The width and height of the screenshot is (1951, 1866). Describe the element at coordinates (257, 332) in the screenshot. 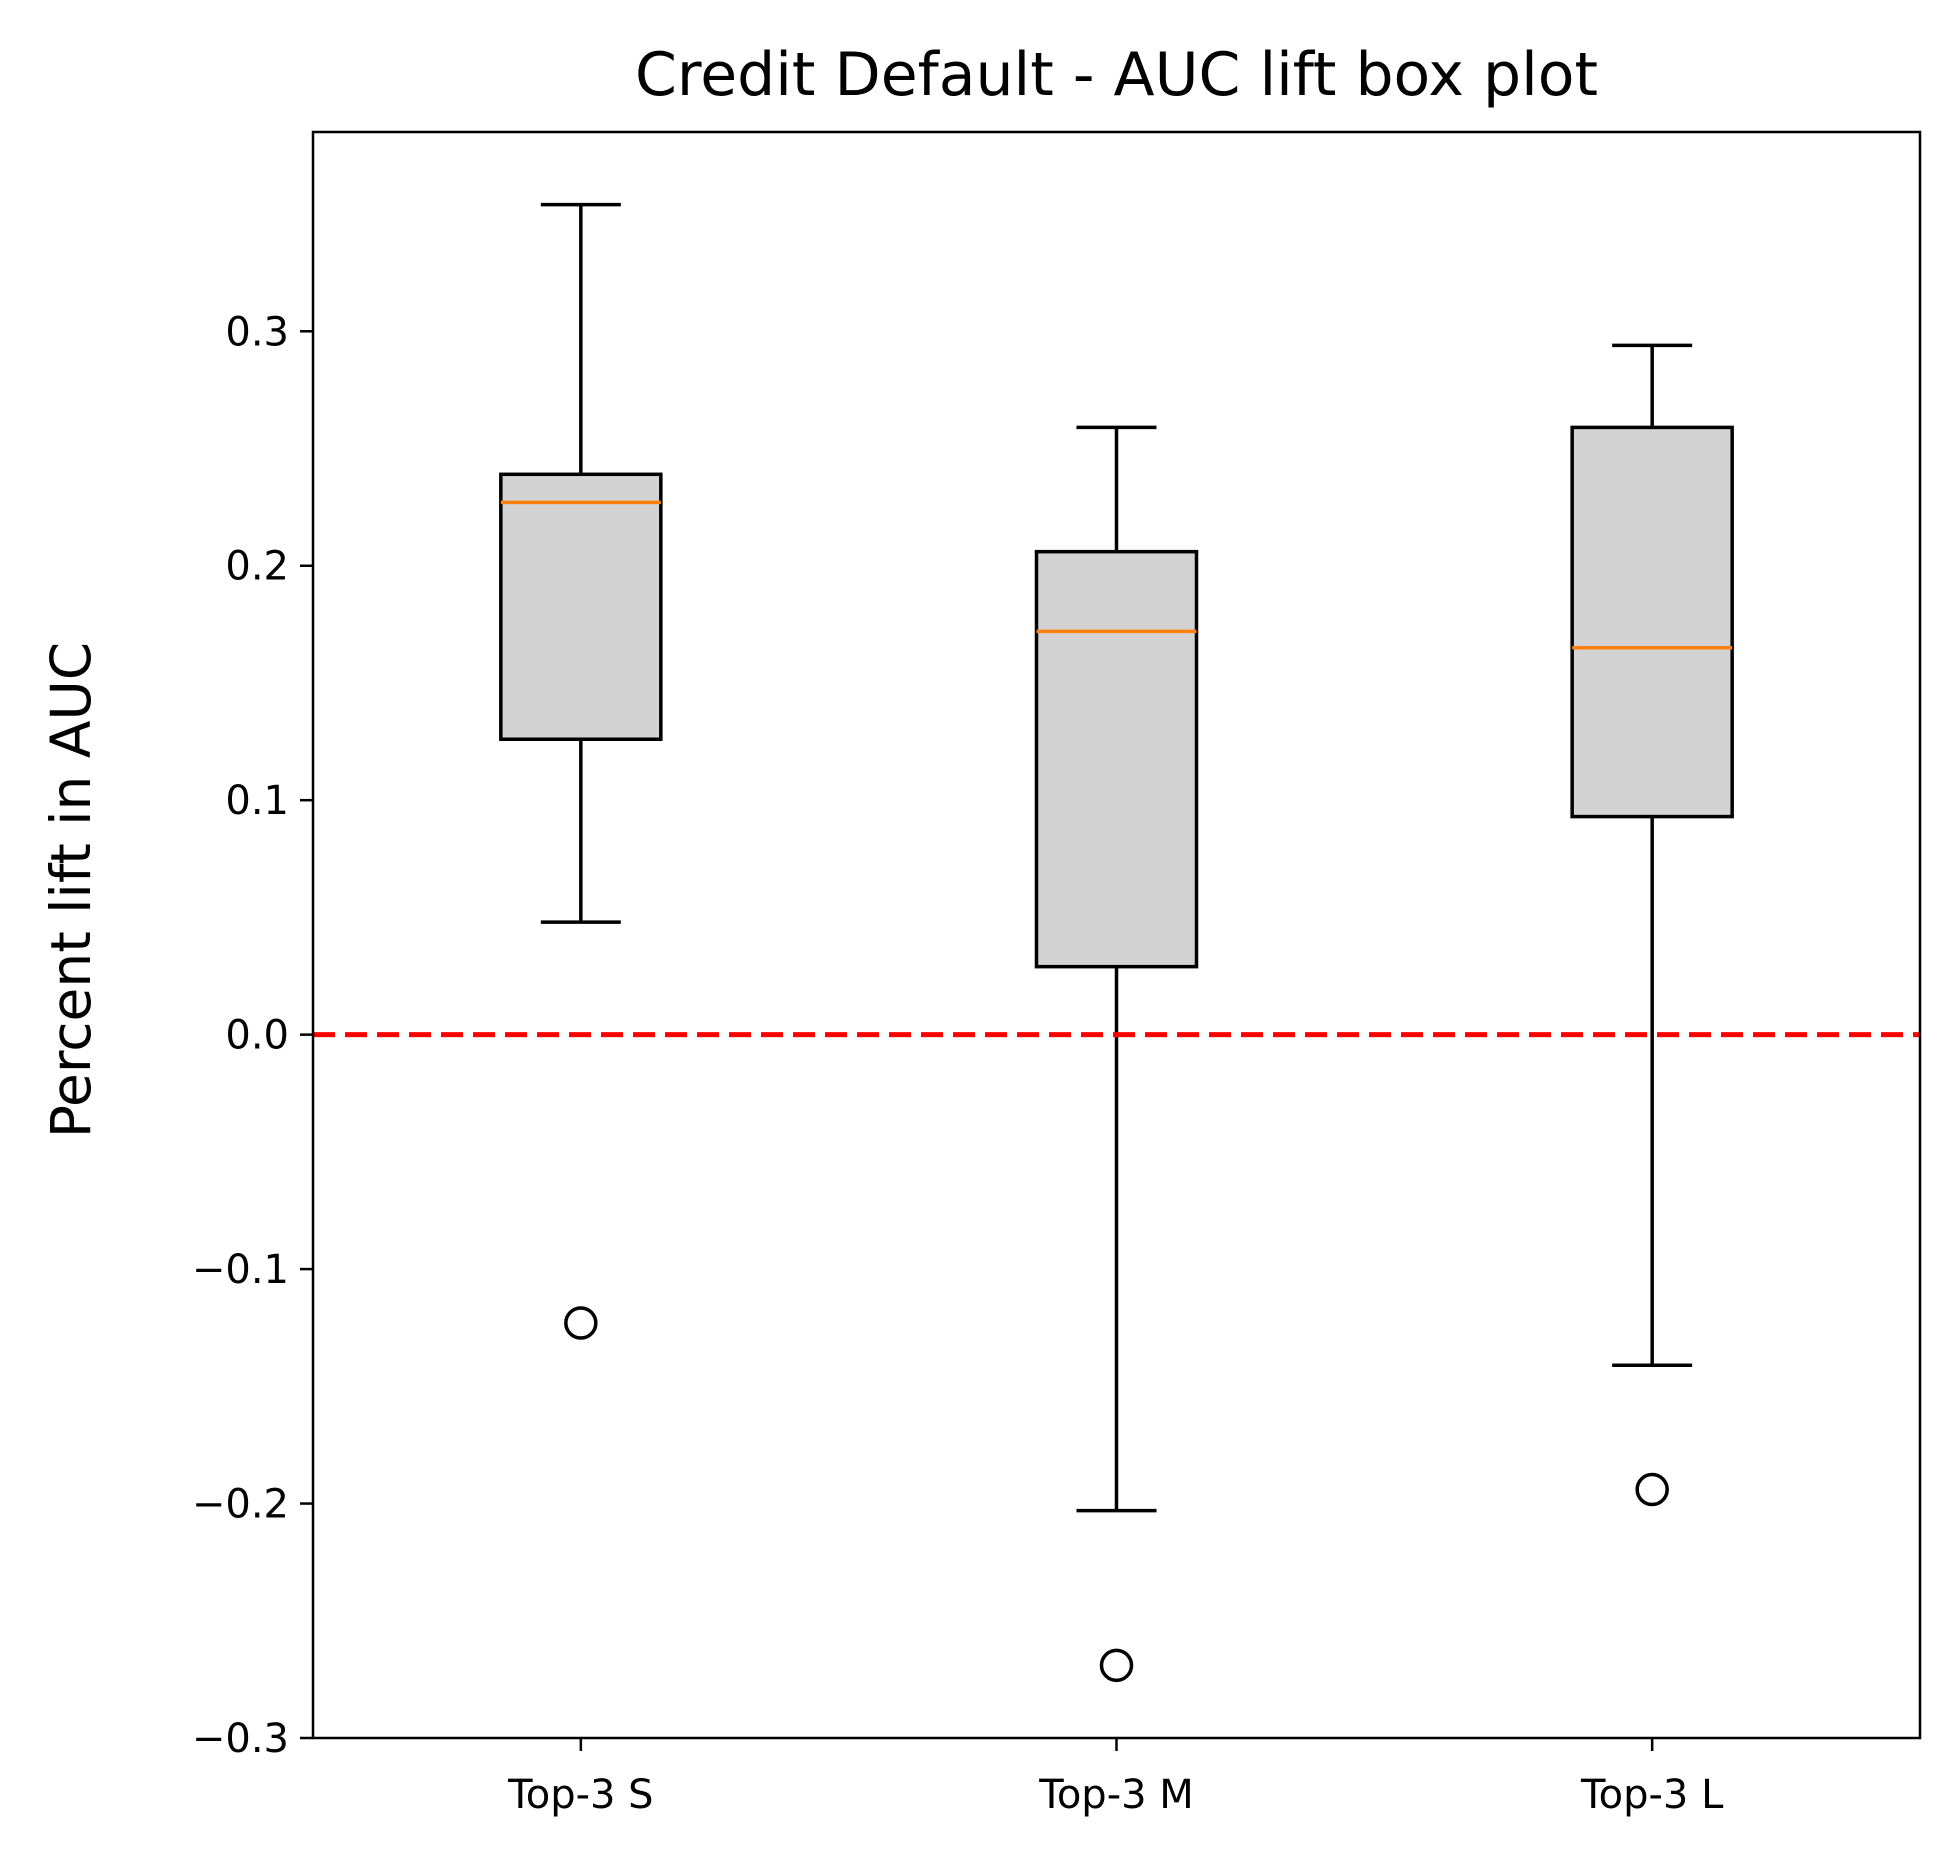

I see `y-tick-label: 0.3` at that location.